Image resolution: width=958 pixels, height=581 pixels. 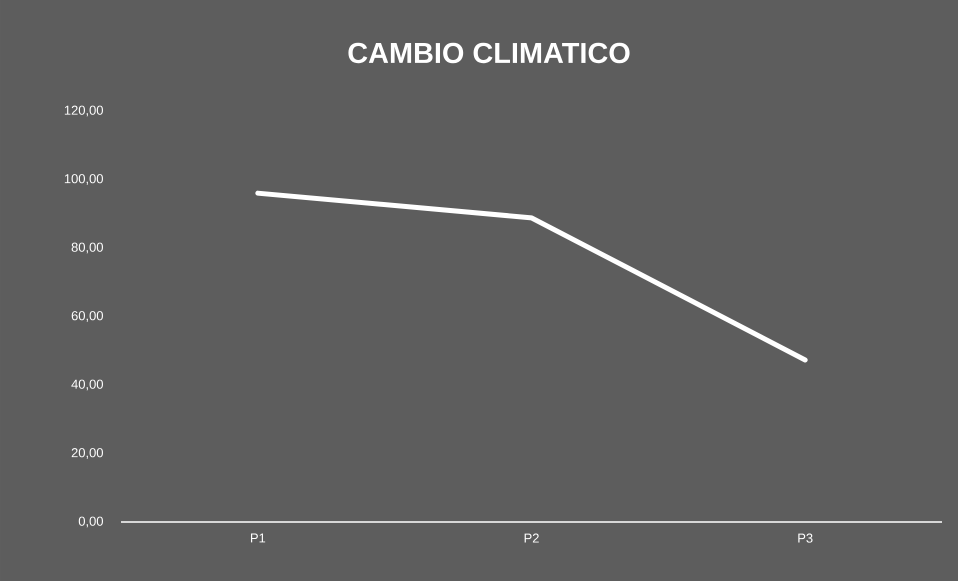 What do you see at coordinates (489, 53) in the screenshot?
I see `chart-title: CAMBIO CLIMATICO` at bounding box center [489, 53].